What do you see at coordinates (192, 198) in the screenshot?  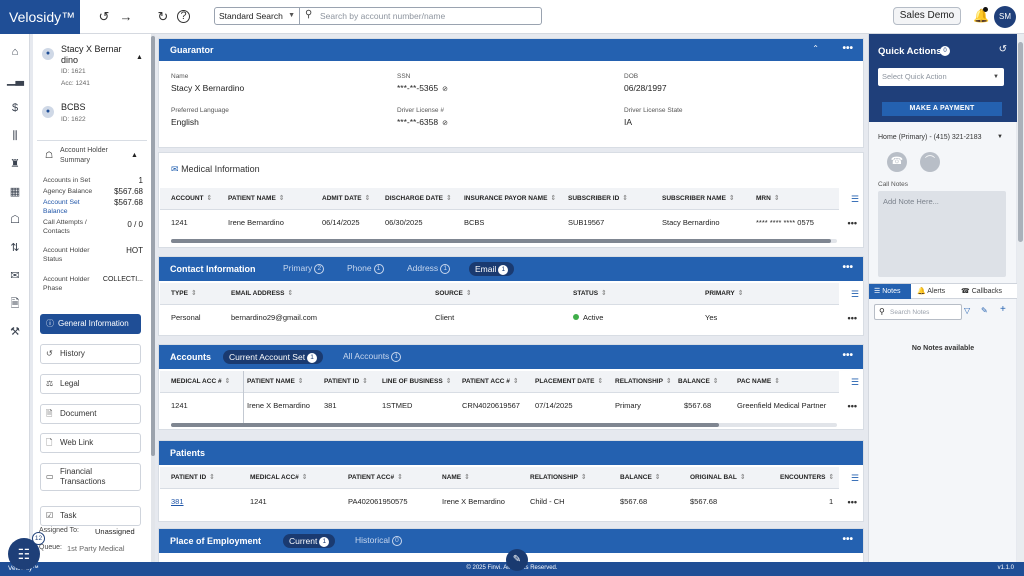 I see `col-header: ACCOUNT ⇕` at bounding box center [192, 198].